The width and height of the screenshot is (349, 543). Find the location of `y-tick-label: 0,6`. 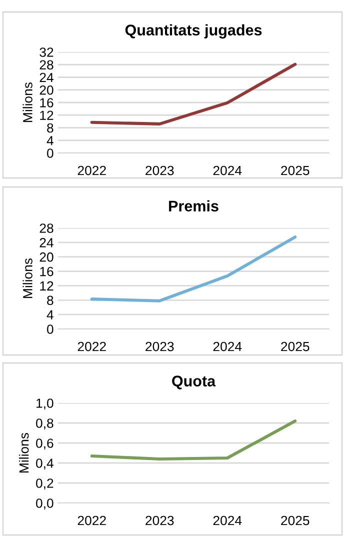

y-tick-label: 0,6 is located at coordinates (45, 444).